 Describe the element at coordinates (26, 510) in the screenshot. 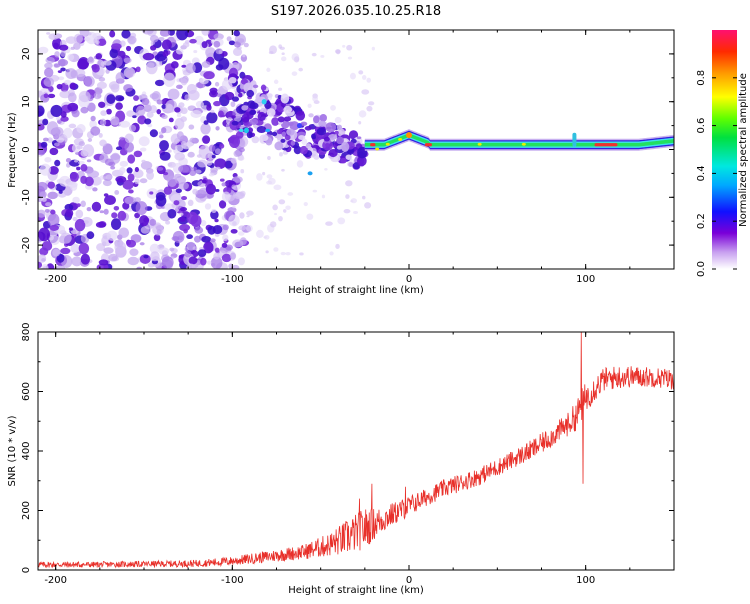

I see `snr-y-tick-label: 200` at that location.